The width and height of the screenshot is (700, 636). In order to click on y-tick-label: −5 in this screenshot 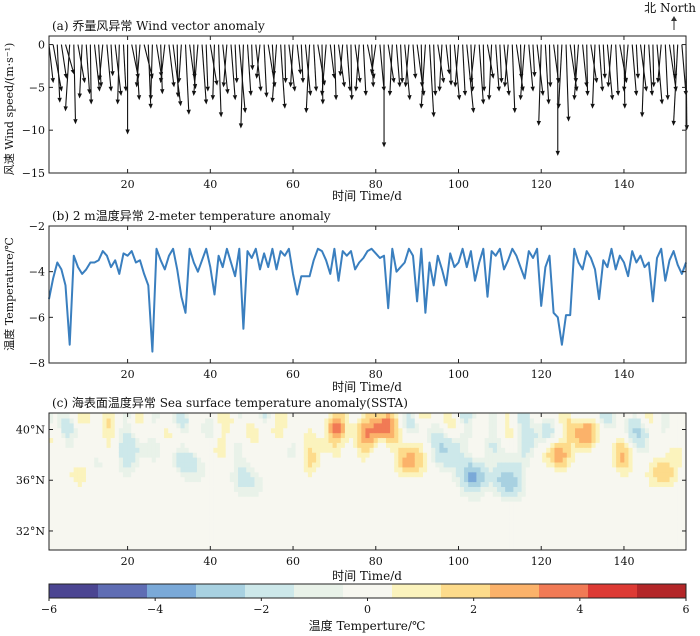, I will do `click(37, 87)`.